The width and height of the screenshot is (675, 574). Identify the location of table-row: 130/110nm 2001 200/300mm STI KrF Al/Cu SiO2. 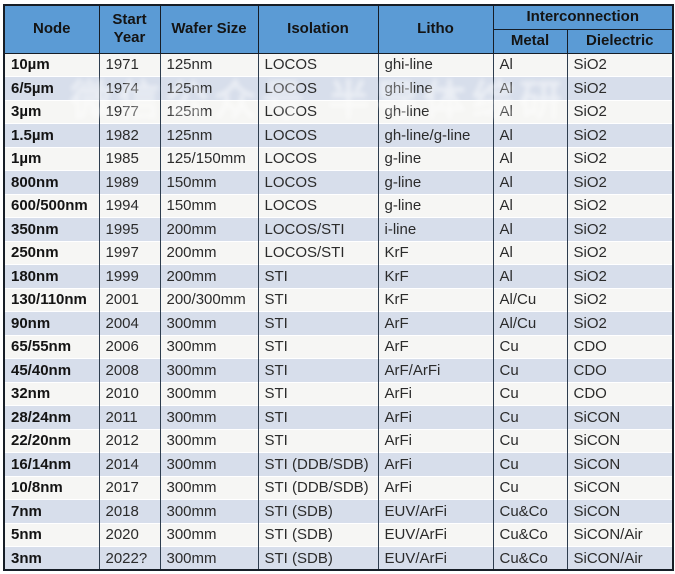
(338, 299).